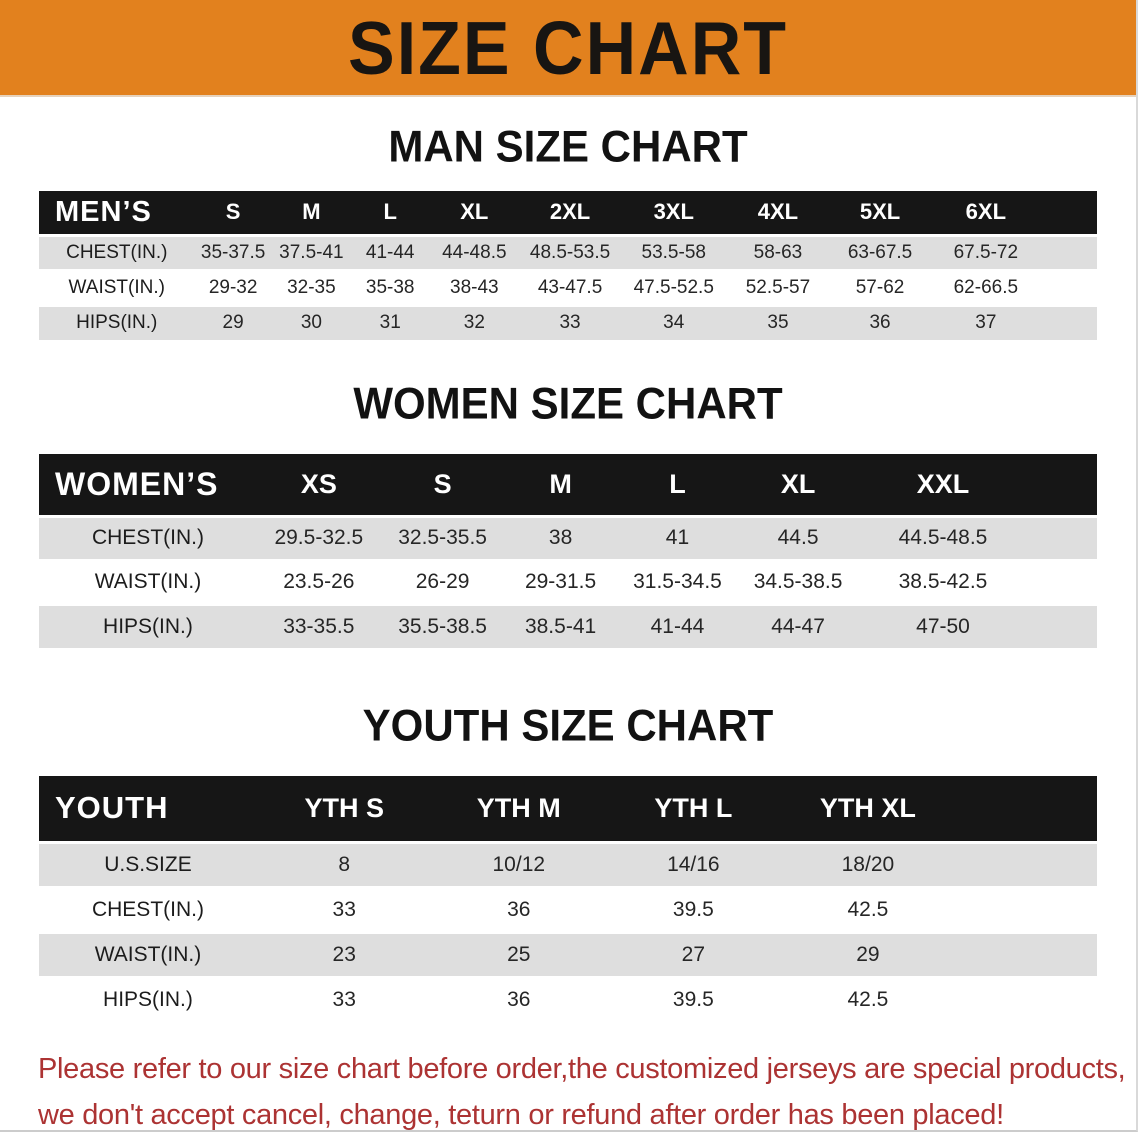 The height and width of the screenshot is (1132, 1138). I want to click on banner: SIZE CHART, so click(568, 48).